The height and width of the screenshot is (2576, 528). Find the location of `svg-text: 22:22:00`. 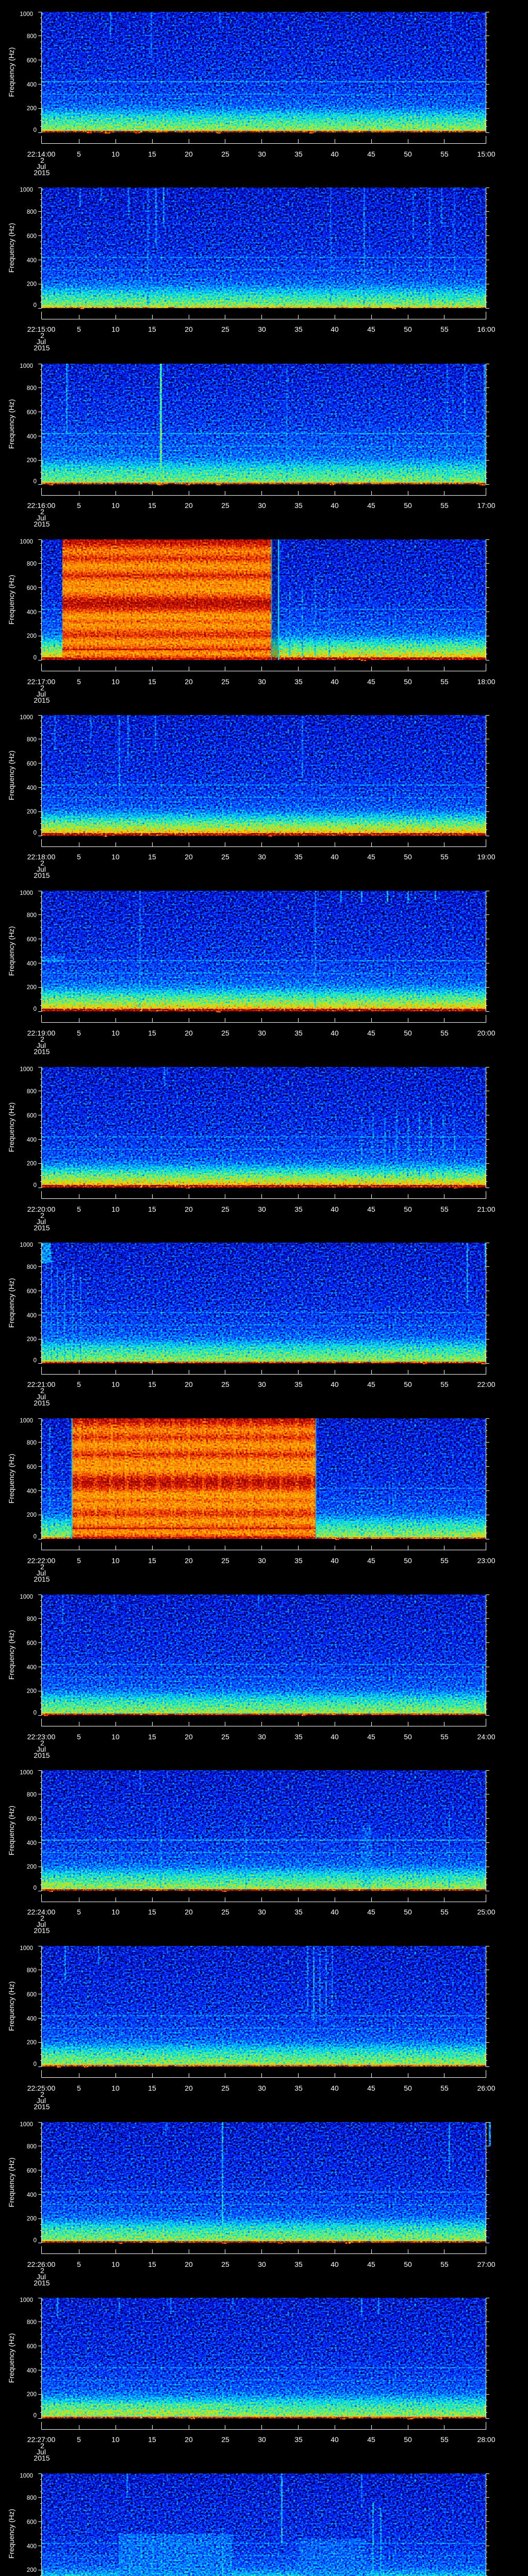

svg-text: 22:22:00 is located at coordinates (41, 1560).